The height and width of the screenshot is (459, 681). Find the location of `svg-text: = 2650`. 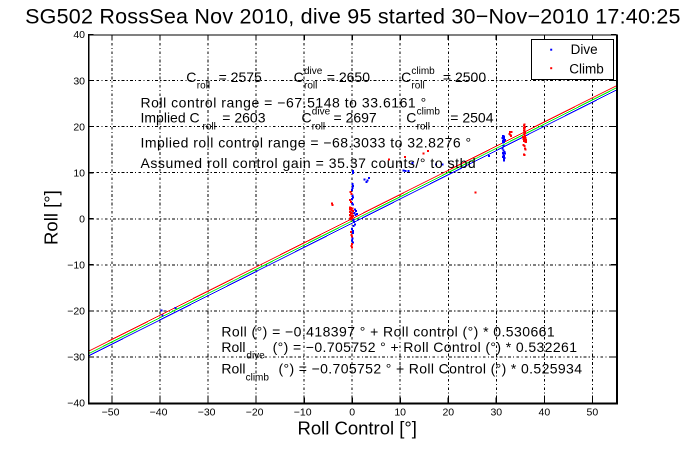

svg-text: = 2650 is located at coordinates (348, 77).